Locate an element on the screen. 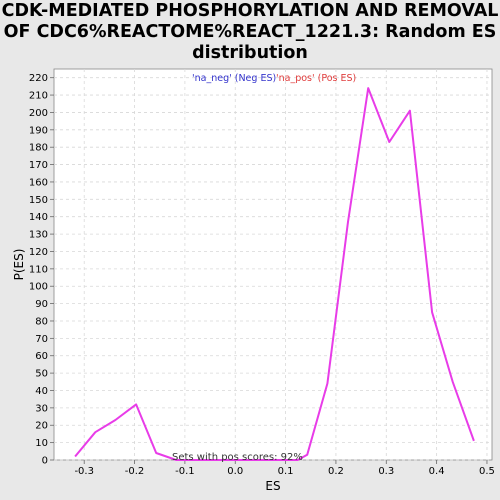 Image resolution: width=500 pixels, height=500 pixels. chart-title-line-2: OF CDC6%REACTOME%REACT_1221.3: Random ES is located at coordinates (250, 32).